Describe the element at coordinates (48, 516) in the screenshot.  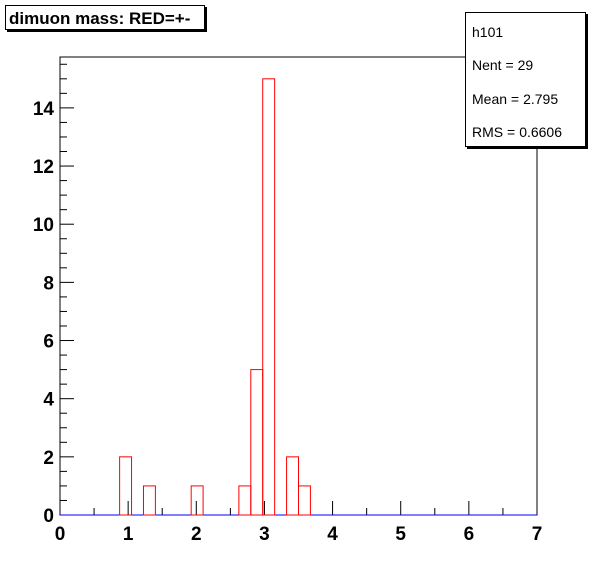
I see `y-tick-label: 0` at that location.